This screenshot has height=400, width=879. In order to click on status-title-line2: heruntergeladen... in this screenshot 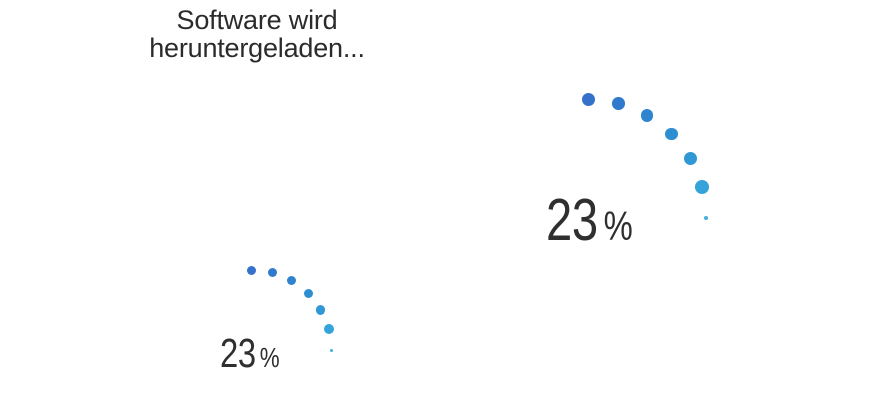, I will do `click(257, 47)`.